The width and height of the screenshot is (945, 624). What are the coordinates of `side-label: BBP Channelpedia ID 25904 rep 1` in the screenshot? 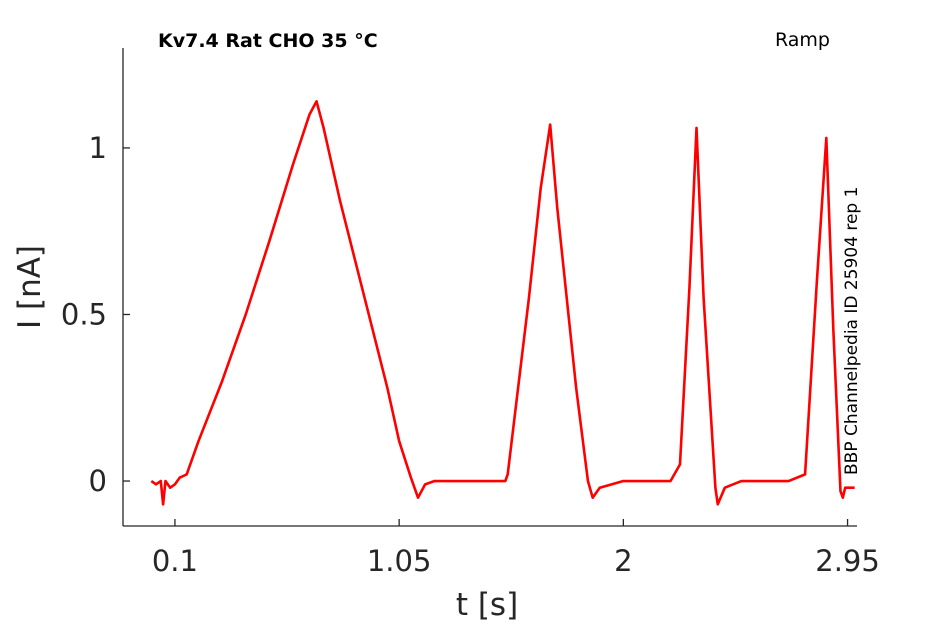 It's located at (852, 331).